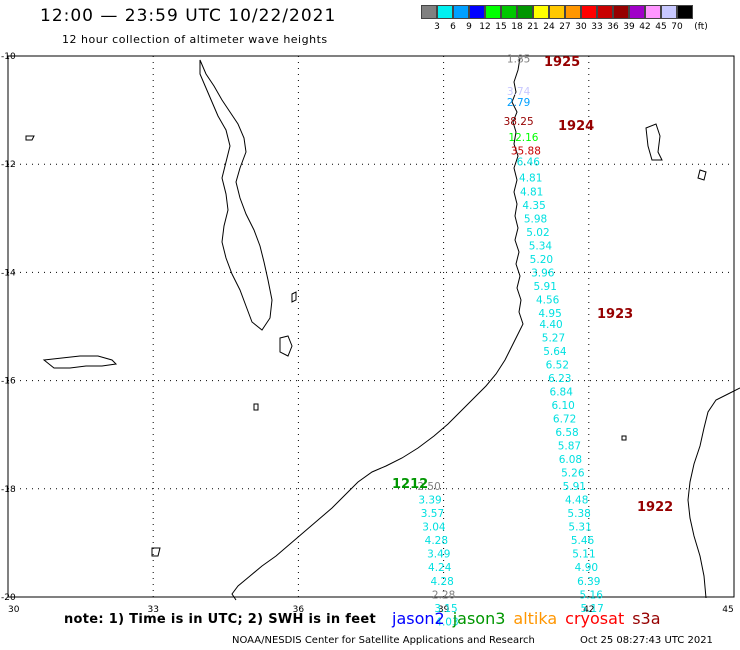 This screenshot has width=740, height=650. What do you see at coordinates (526, 152) in the screenshot?
I see `swh-value: 35.88` at bounding box center [526, 152].